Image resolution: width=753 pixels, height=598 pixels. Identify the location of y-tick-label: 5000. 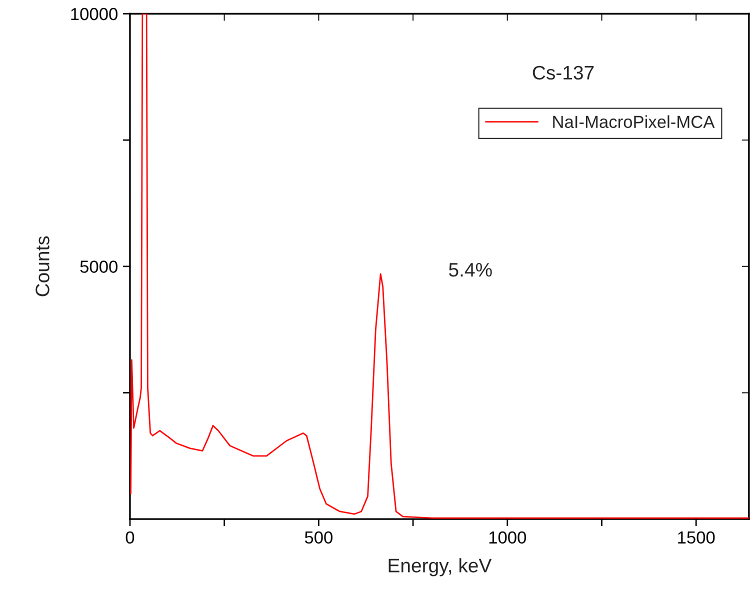
(99, 266).